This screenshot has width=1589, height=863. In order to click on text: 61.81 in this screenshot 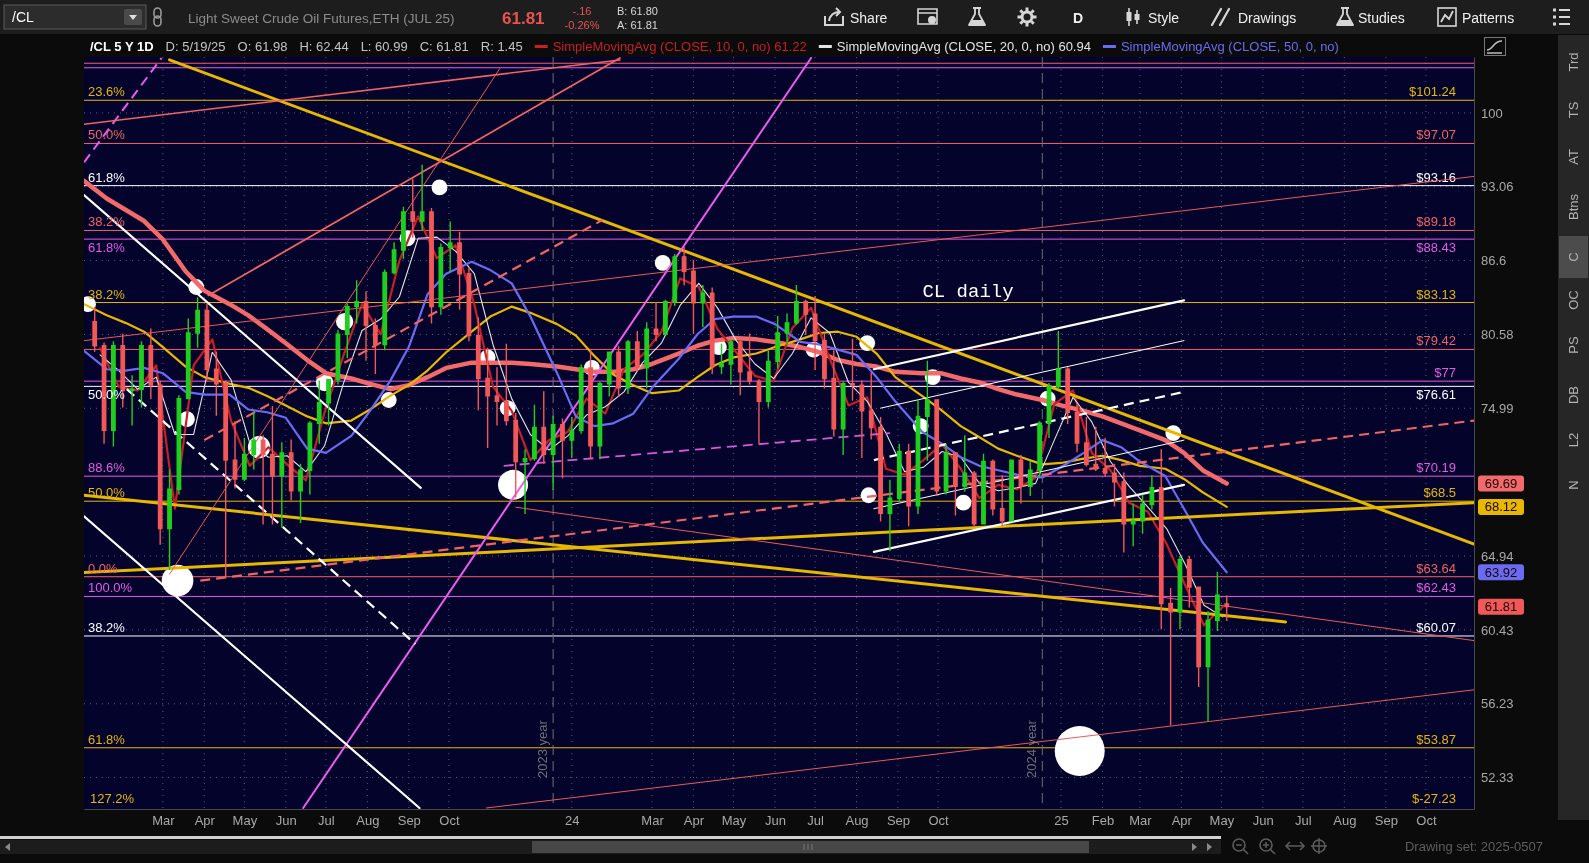, I will do `click(523, 18)`.